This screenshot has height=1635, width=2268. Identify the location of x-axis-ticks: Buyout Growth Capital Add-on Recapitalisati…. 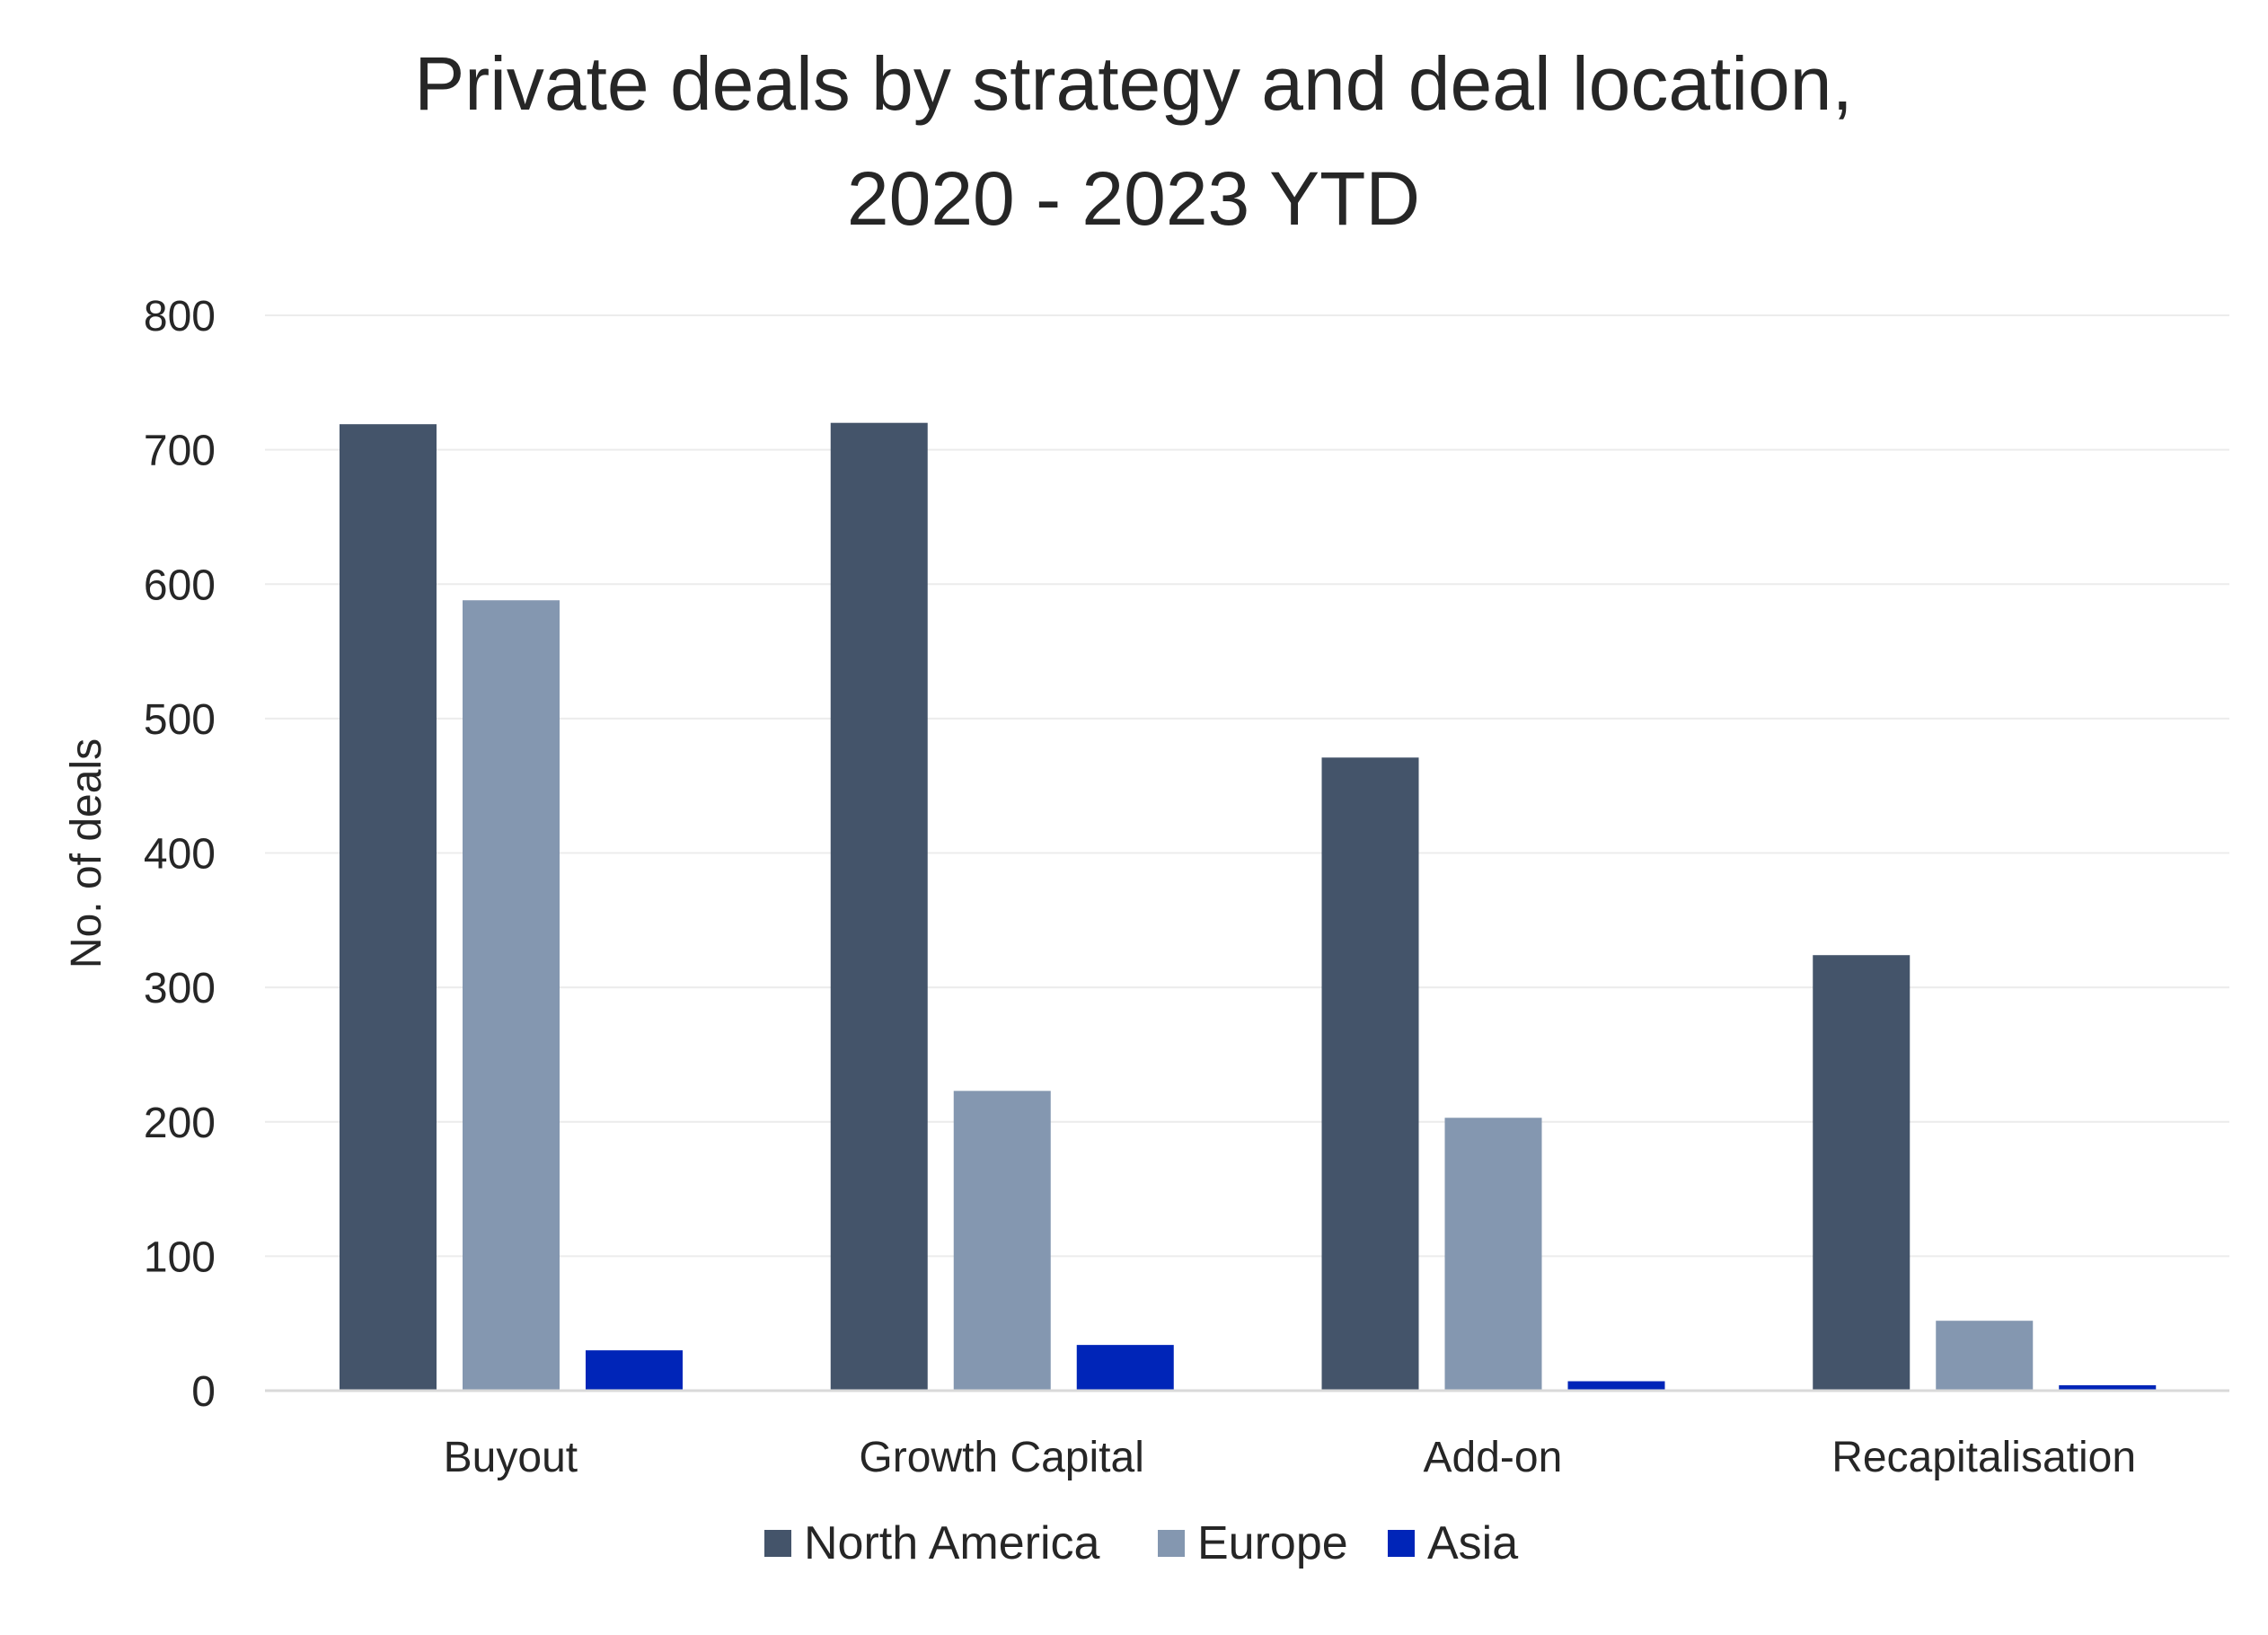
(1290, 1457).